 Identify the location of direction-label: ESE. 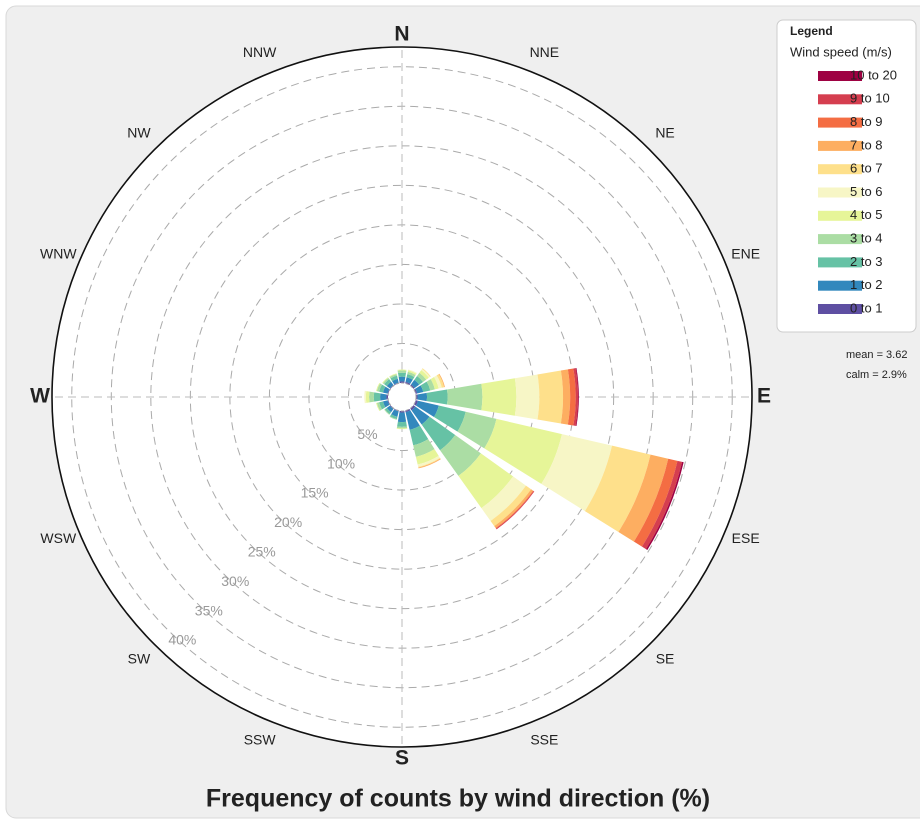
(746, 538).